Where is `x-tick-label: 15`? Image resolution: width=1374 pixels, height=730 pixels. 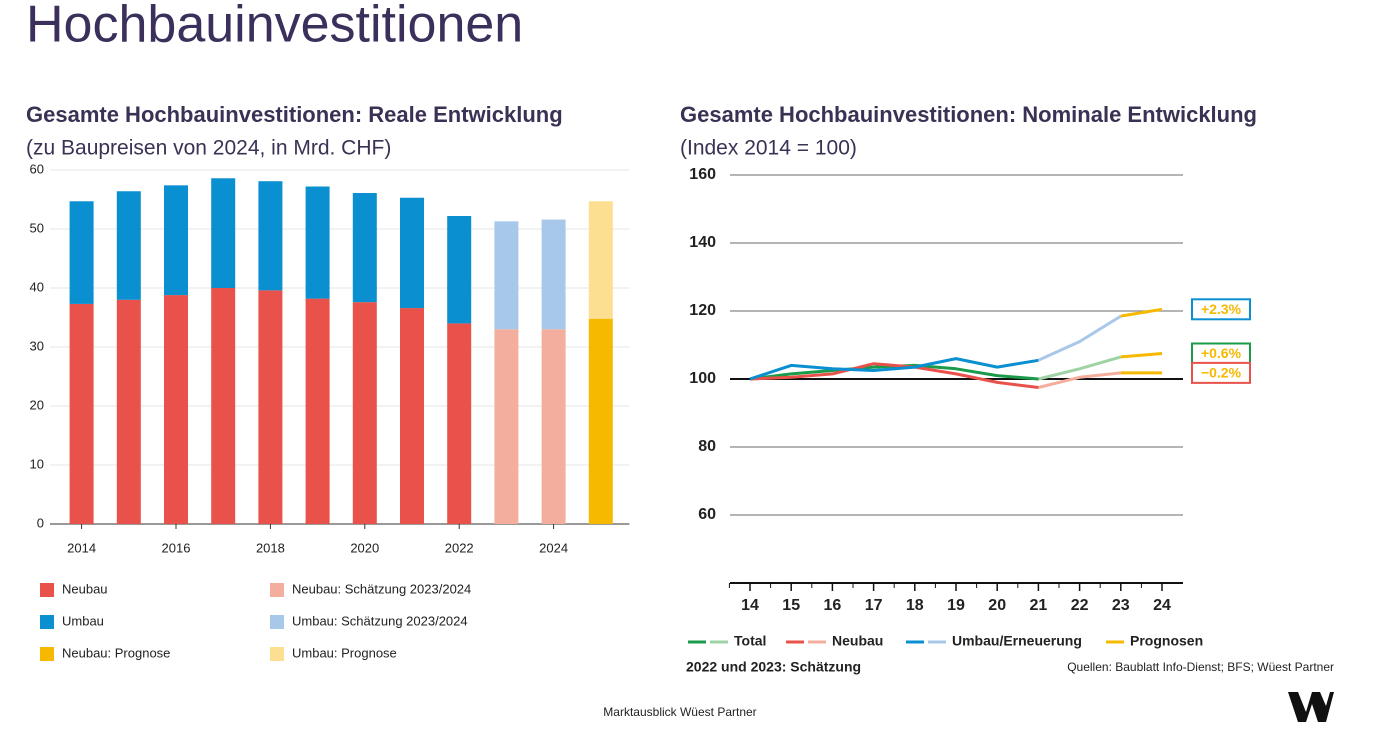 x-tick-label: 15 is located at coordinates (791, 605).